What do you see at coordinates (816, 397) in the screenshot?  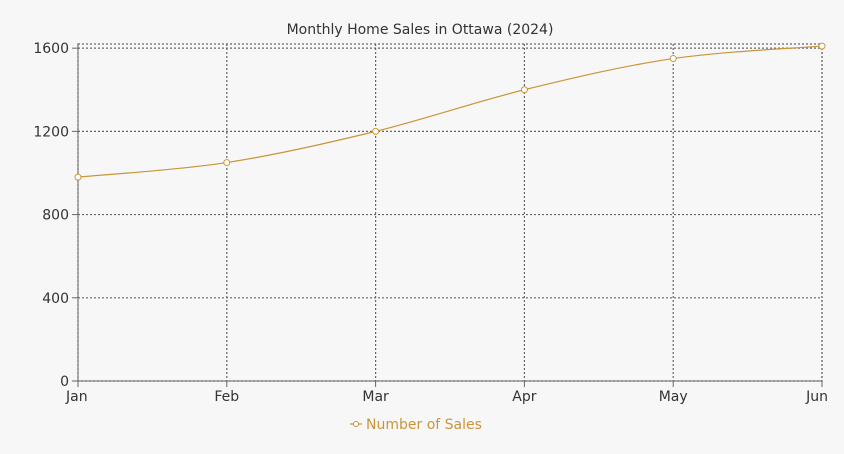 I see `x-tick-label: Jun` at bounding box center [816, 397].